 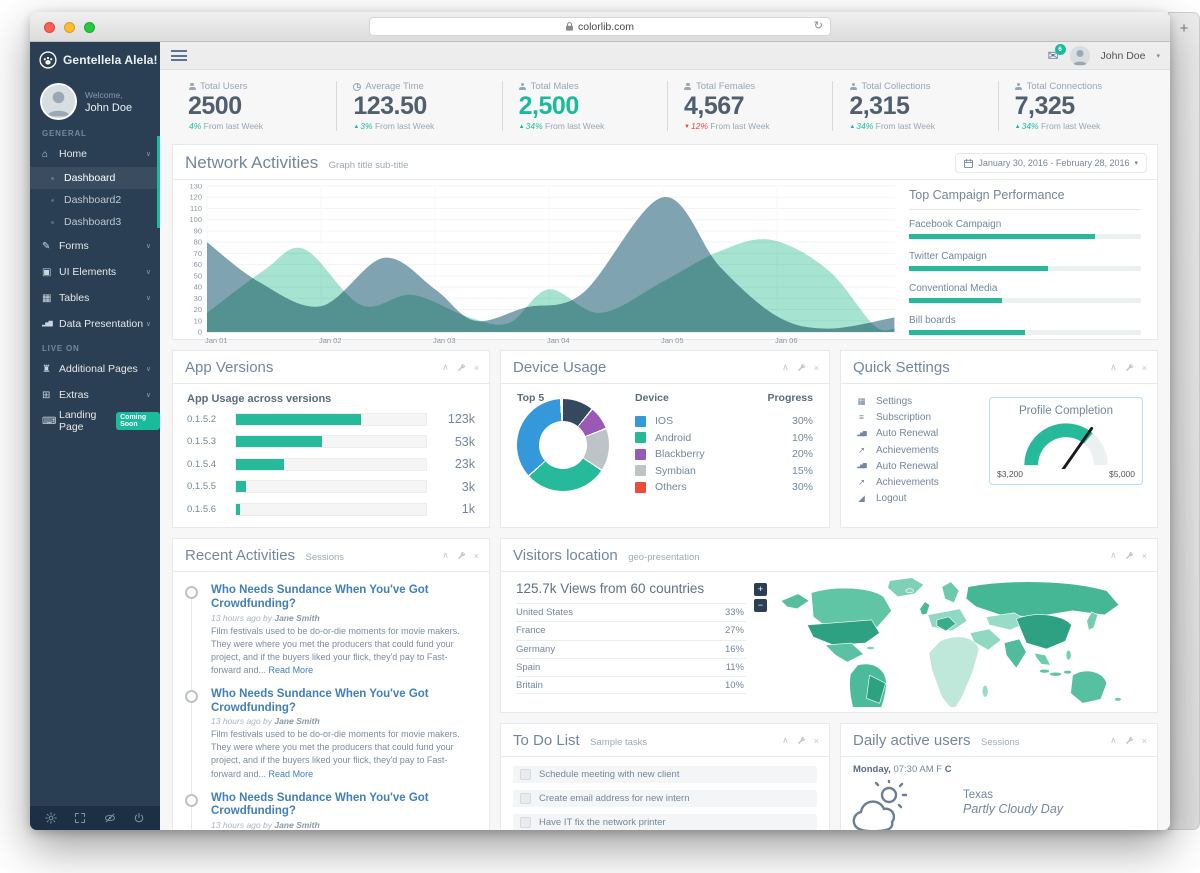 What do you see at coordinates (1025, 261) in the screenshot?
I see `campaign-row: Twitter Campaign` at bounding box center [1025, 261].